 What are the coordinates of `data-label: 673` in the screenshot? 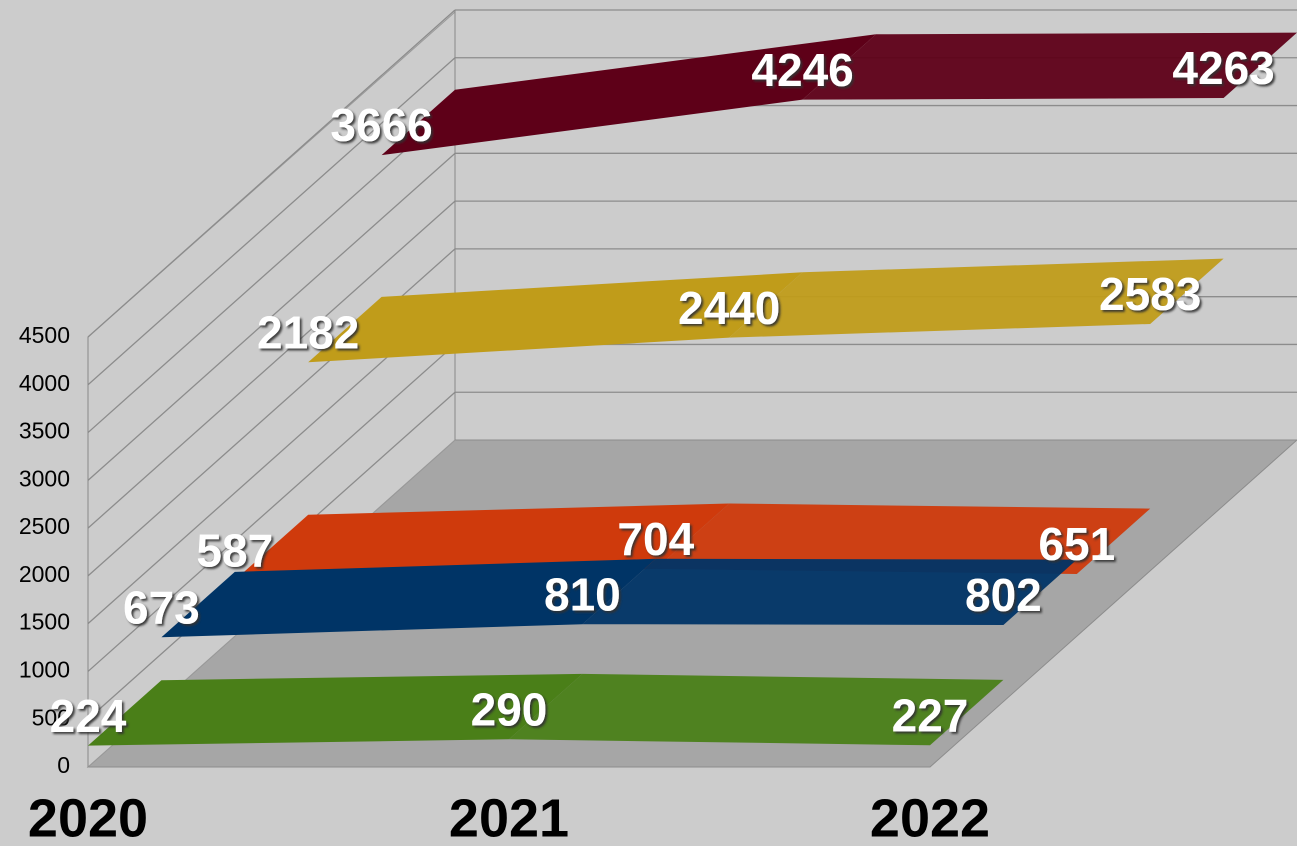 It's located at (161, 607).